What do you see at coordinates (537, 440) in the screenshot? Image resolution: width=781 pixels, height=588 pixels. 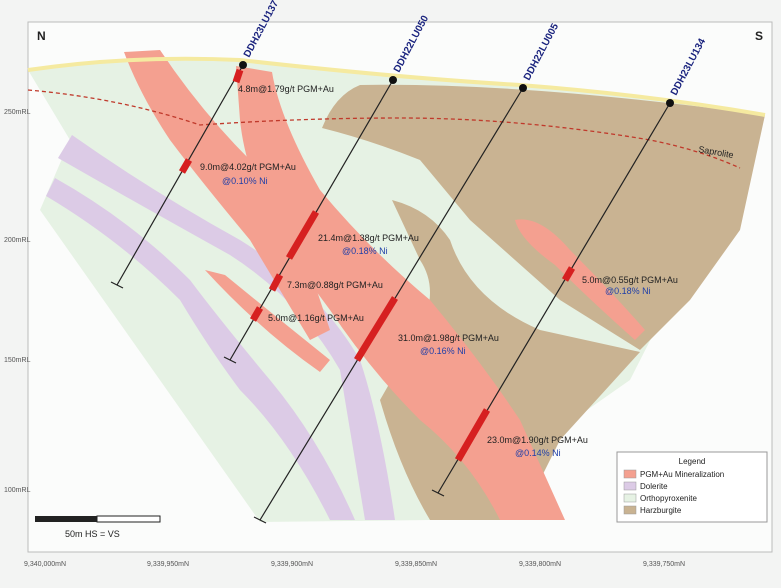 I see `intercept-label: 23.0m@1.90g/t PGM+Au` at bounding box center [537, 440].